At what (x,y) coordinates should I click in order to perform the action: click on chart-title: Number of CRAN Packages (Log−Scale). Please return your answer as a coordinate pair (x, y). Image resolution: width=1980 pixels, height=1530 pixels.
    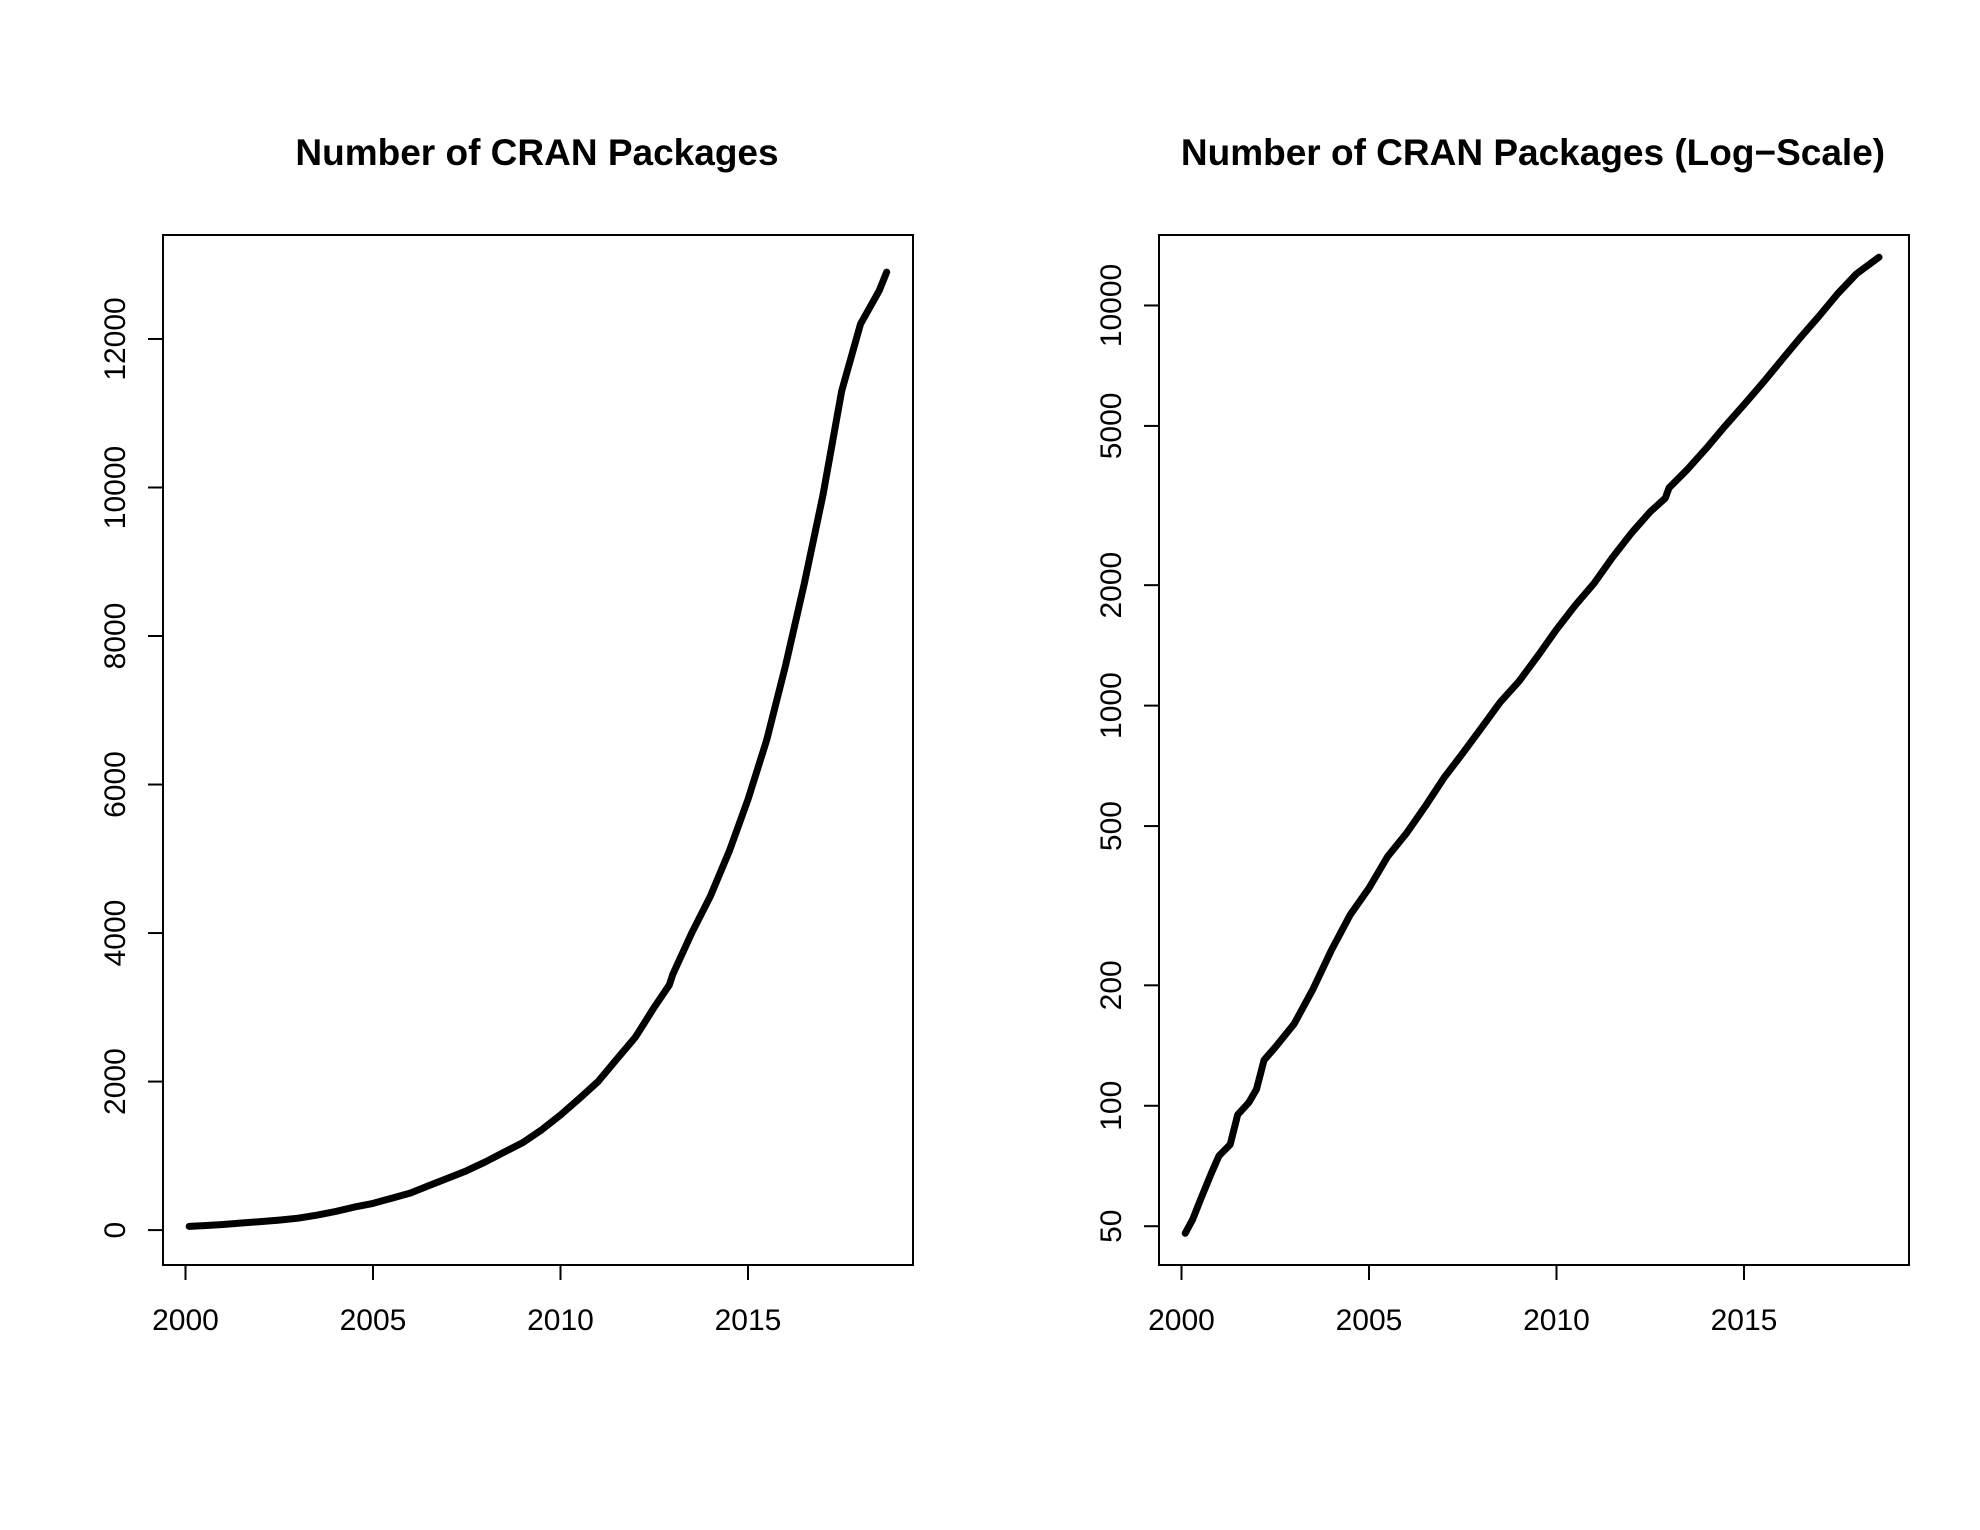
    Looking at the image, I should click on (1533, 152).